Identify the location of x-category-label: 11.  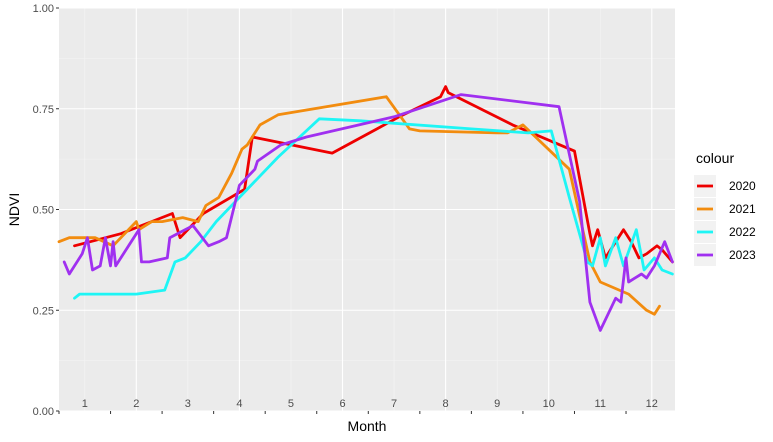
(600, 404).